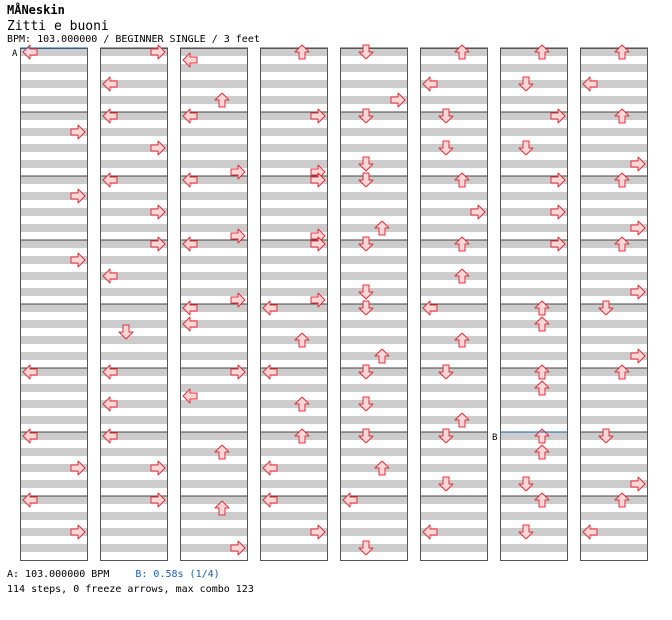 The height and width of the screenshot is (620, 672). I want to click on chart-column, so click(134, 304).